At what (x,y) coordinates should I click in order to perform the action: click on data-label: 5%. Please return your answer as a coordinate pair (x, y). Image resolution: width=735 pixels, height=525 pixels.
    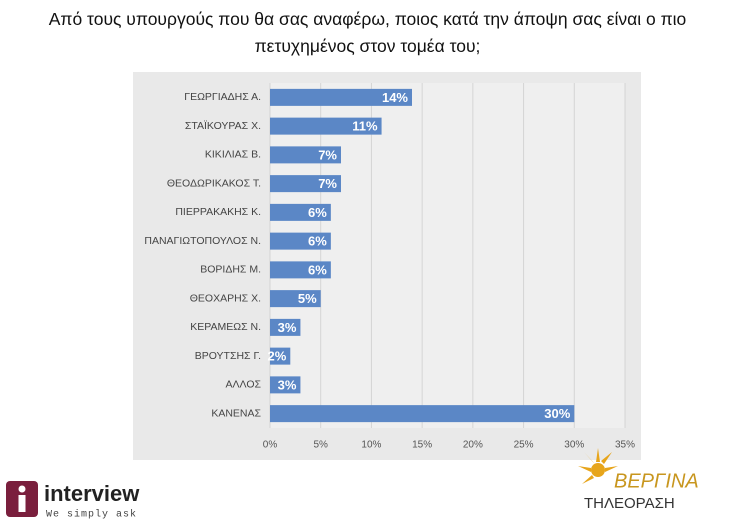
    Looking at the image, I should click on (307, 298).